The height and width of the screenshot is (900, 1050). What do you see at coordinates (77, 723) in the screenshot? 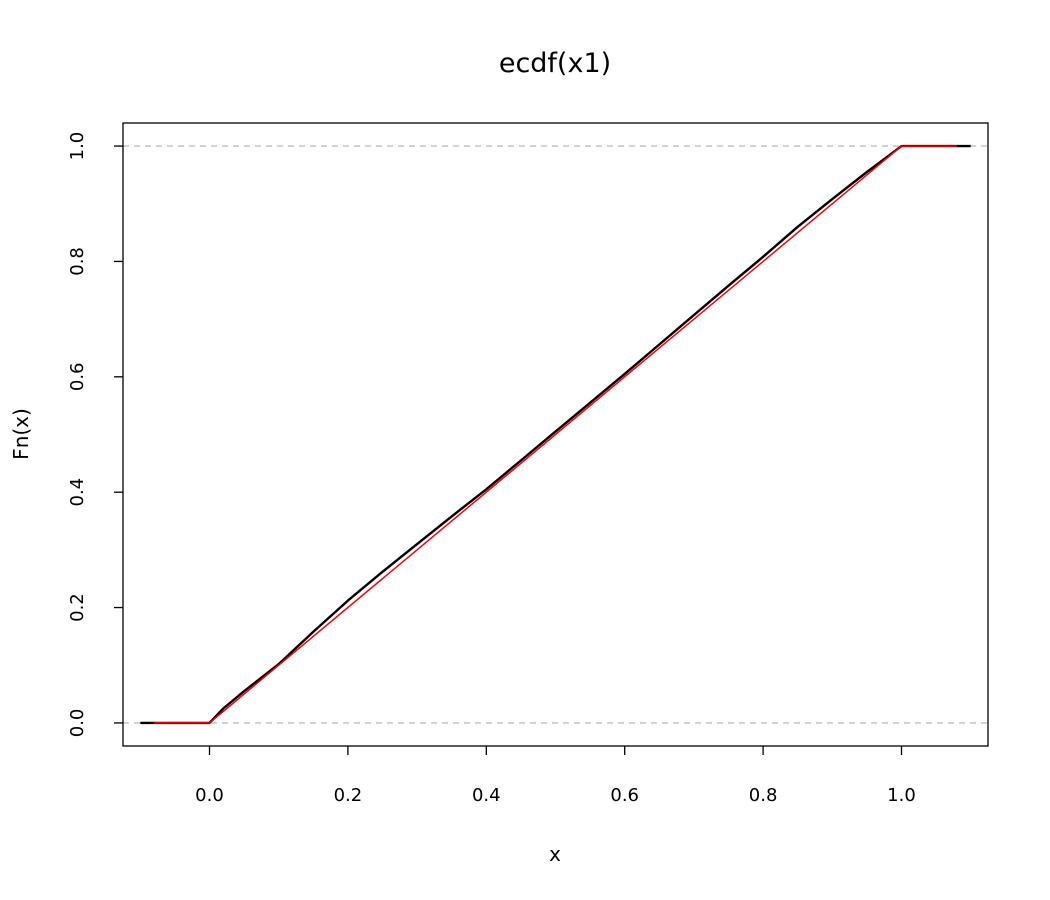
I see `y-tick-label-0: 0.0` at bounding box center [77, 723].